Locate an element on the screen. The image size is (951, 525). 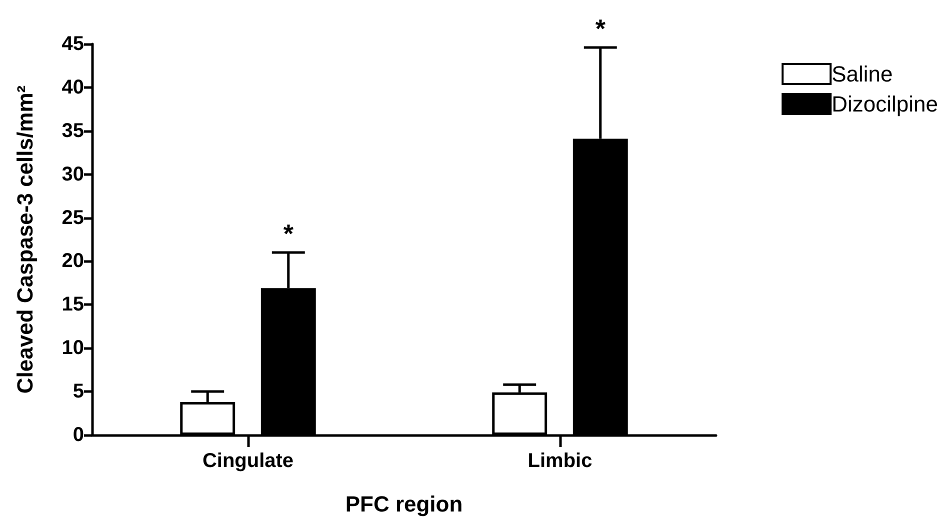
x-axis-title: PFC region is located at coordinates (404, 504).